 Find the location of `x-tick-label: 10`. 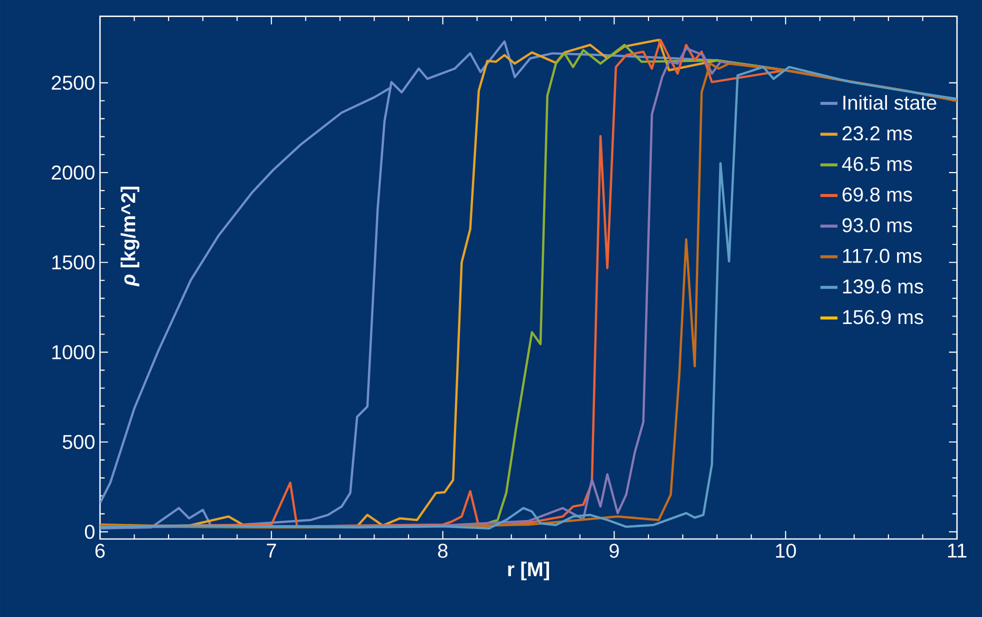

x-tick-label: 10 is located at coordinates (786, 551).